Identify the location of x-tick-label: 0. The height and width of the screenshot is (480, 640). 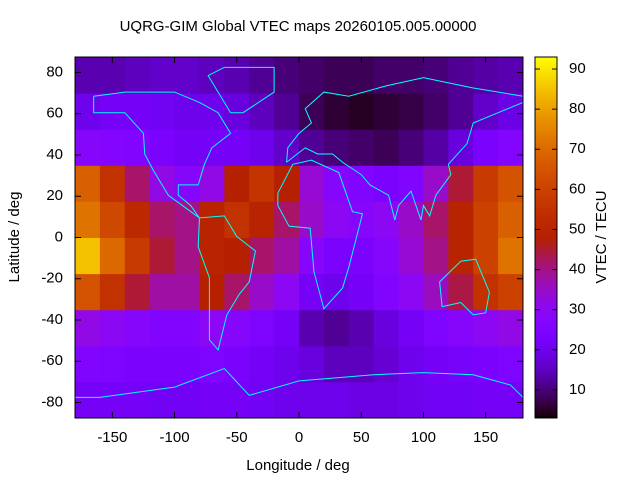
(299, 437).